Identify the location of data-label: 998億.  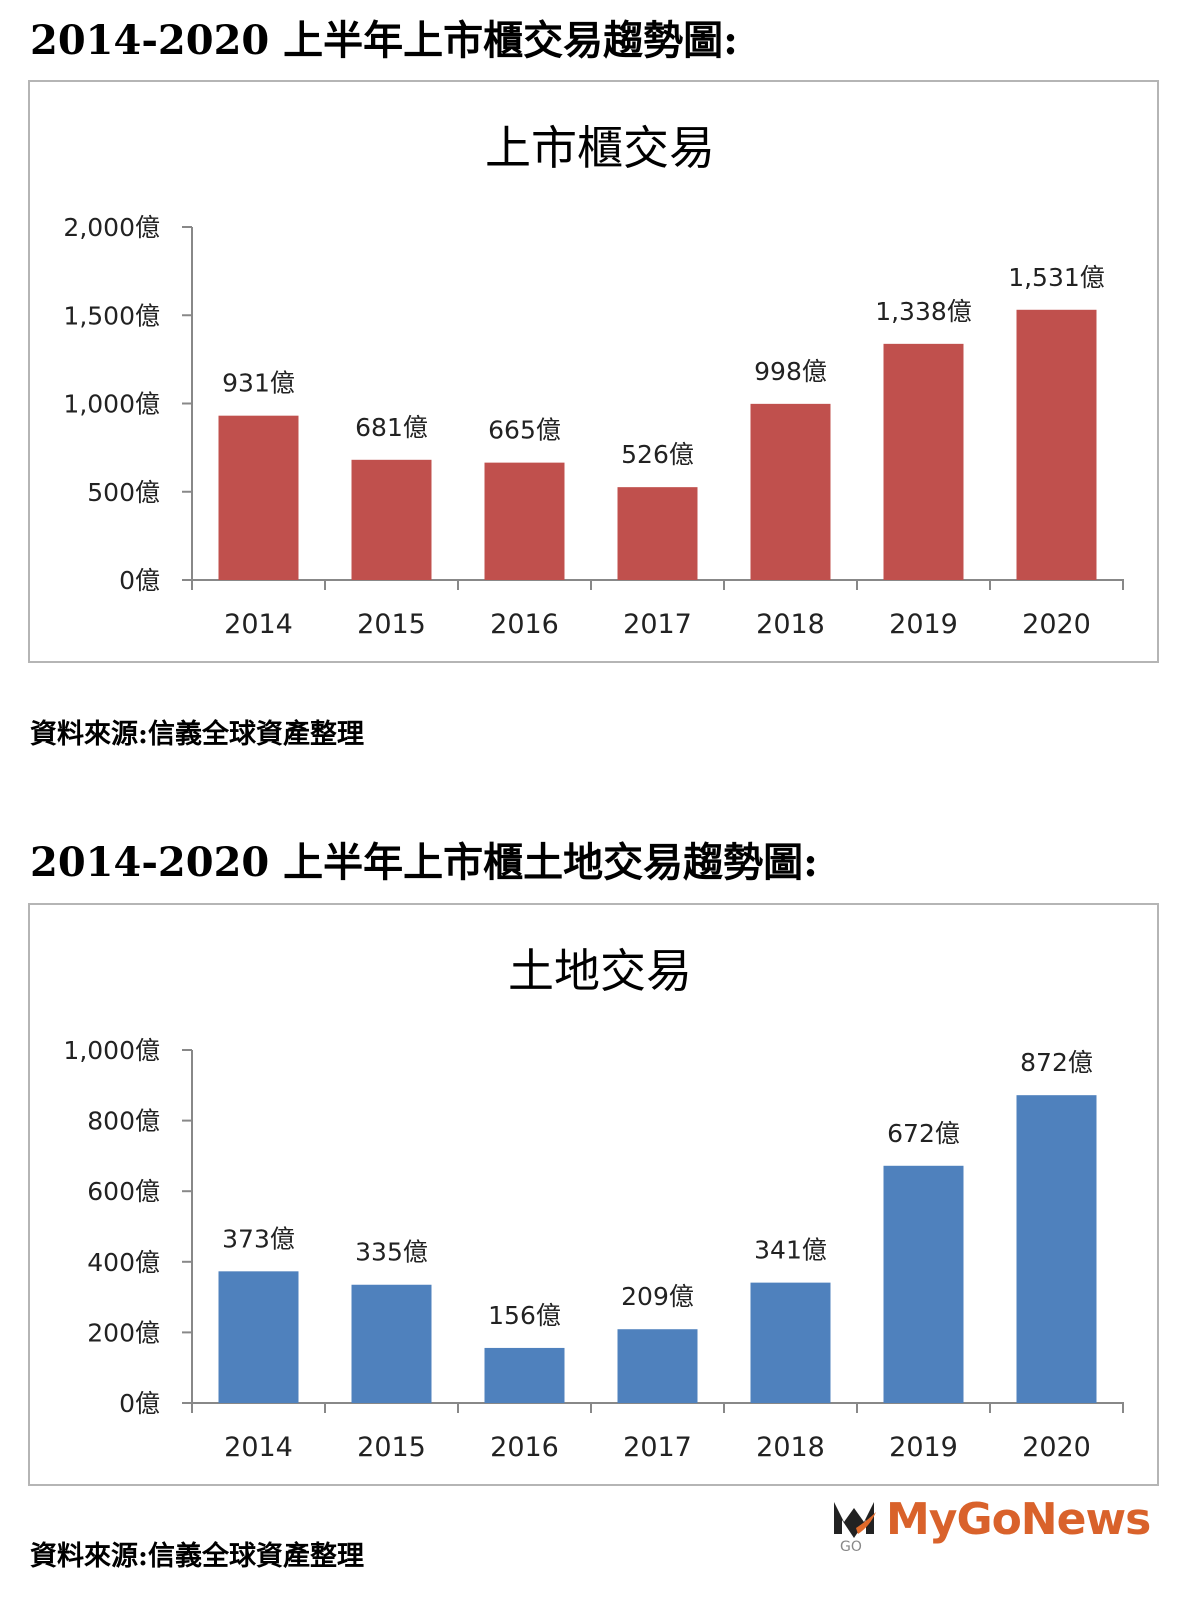
(790, 371).